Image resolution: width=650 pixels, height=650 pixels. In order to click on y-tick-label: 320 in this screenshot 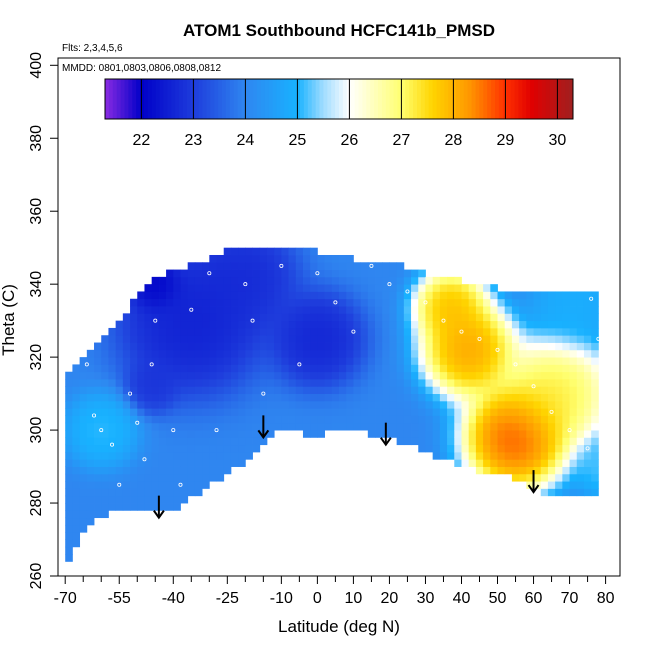, I will do `click(36, 357)`.